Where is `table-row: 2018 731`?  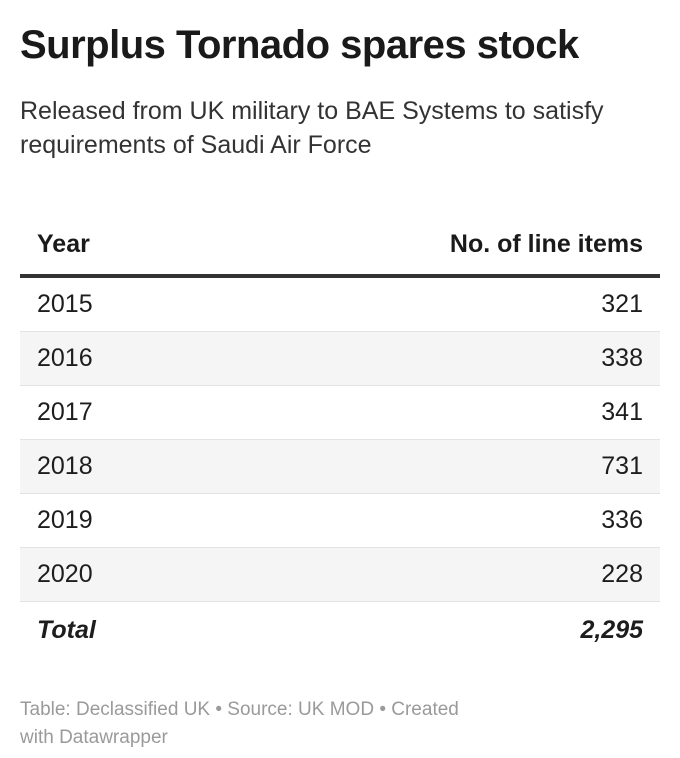 table-row: 2018 731 is located at coordinates (340, 466).